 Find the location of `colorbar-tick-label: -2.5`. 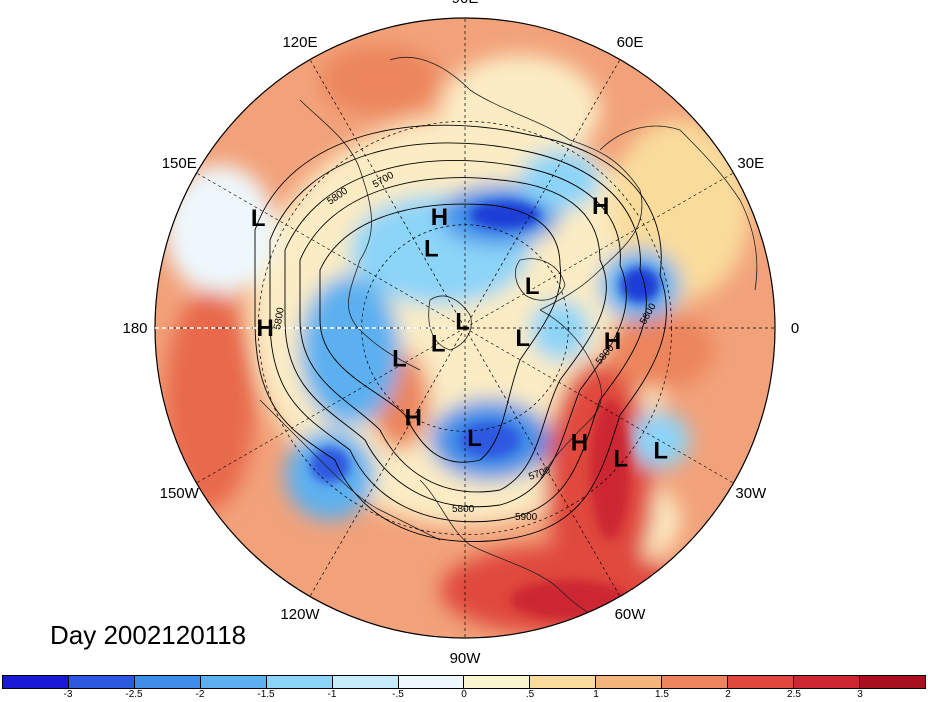

colorbar-tick-label: -2.5 is located at coordinates (134, 694).